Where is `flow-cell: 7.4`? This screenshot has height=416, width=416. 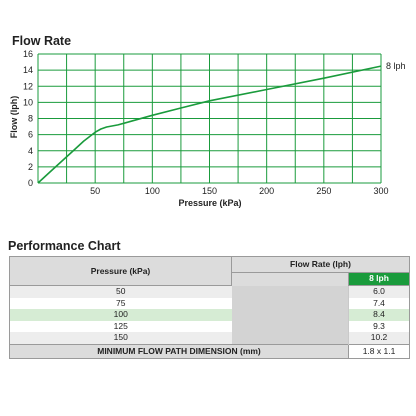 flow-cell: 7.4 is located at coordinates (379, 303).